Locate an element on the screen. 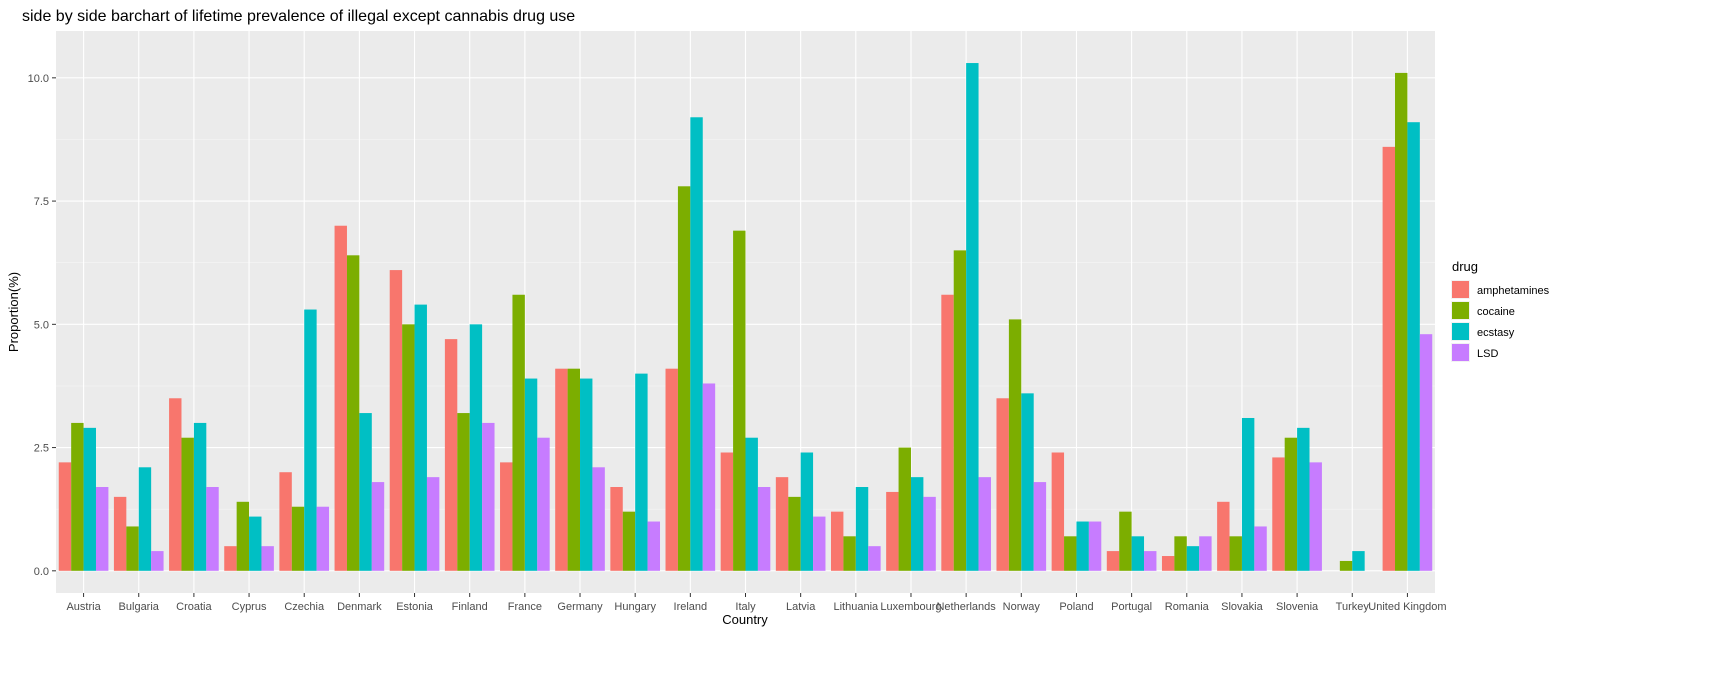 The width and height of the screenshot is (1709, 694). bar-lsd-hungary is located at coordinates (654, 546).